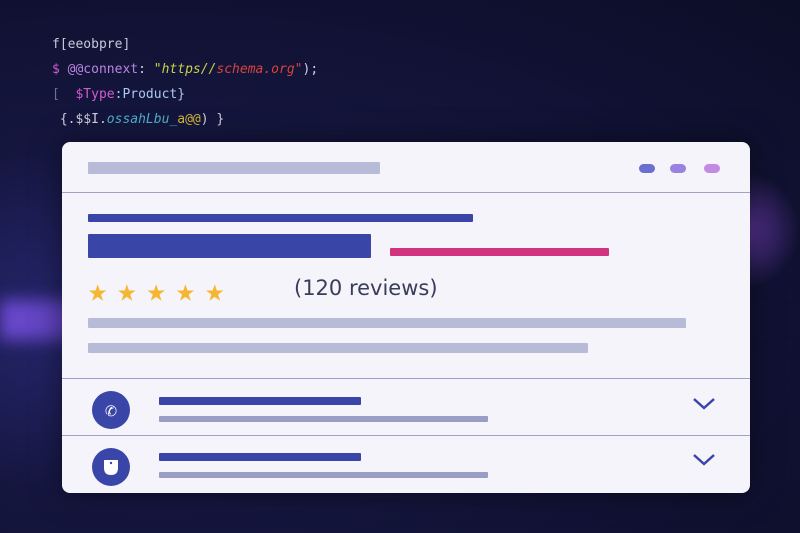 This screenshot has height=533, width=800. What do you see at coordinates (255, 69) in the screenshot?
I see `code-token: schema.org` at bounding box center [255, 69].